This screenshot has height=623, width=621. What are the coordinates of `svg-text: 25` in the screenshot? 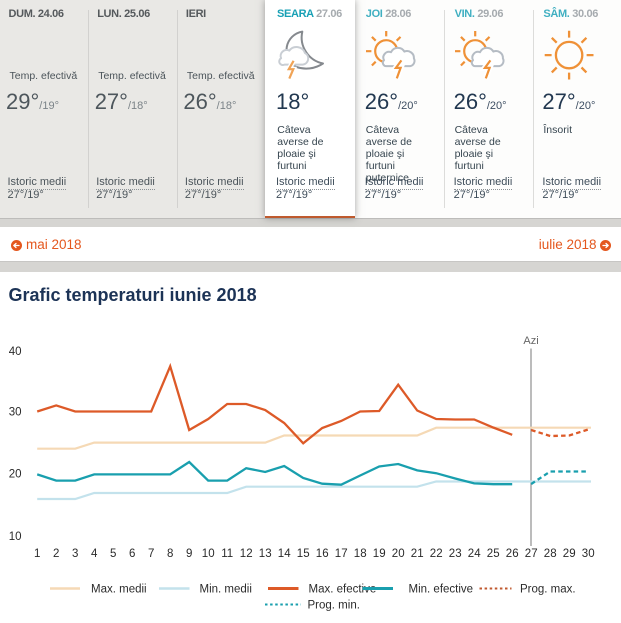 It's located at (493, 554).